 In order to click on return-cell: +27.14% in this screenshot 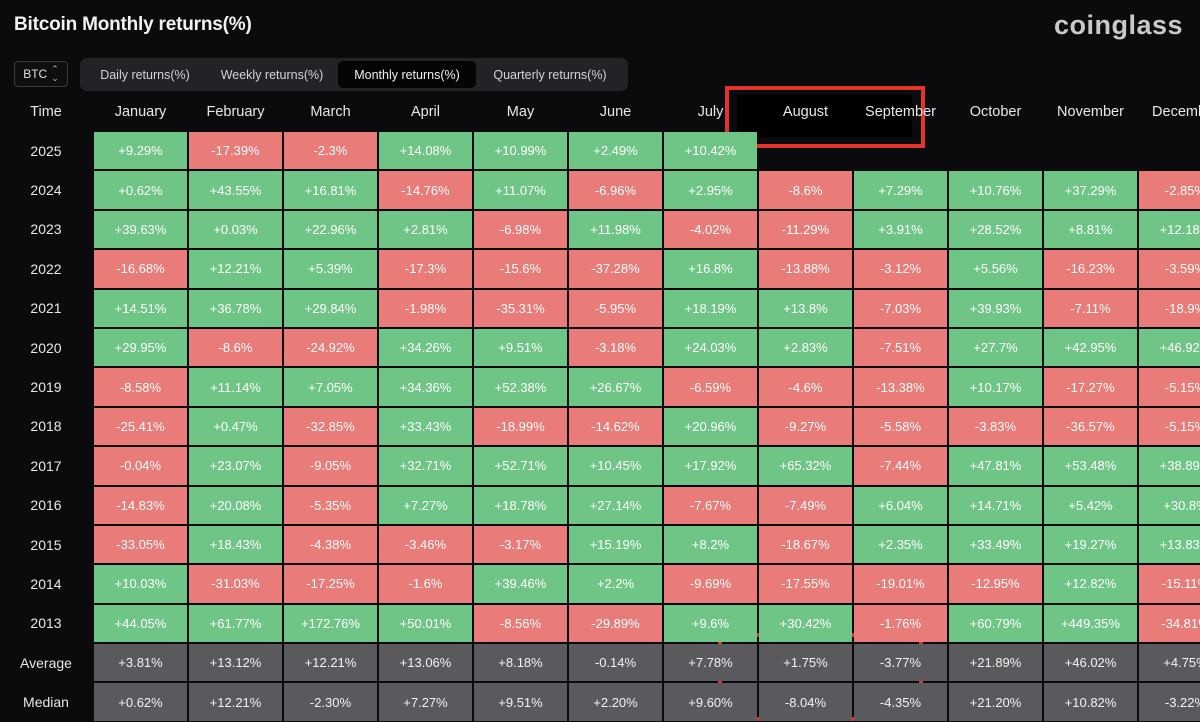, I will do `click(615, 505)`.